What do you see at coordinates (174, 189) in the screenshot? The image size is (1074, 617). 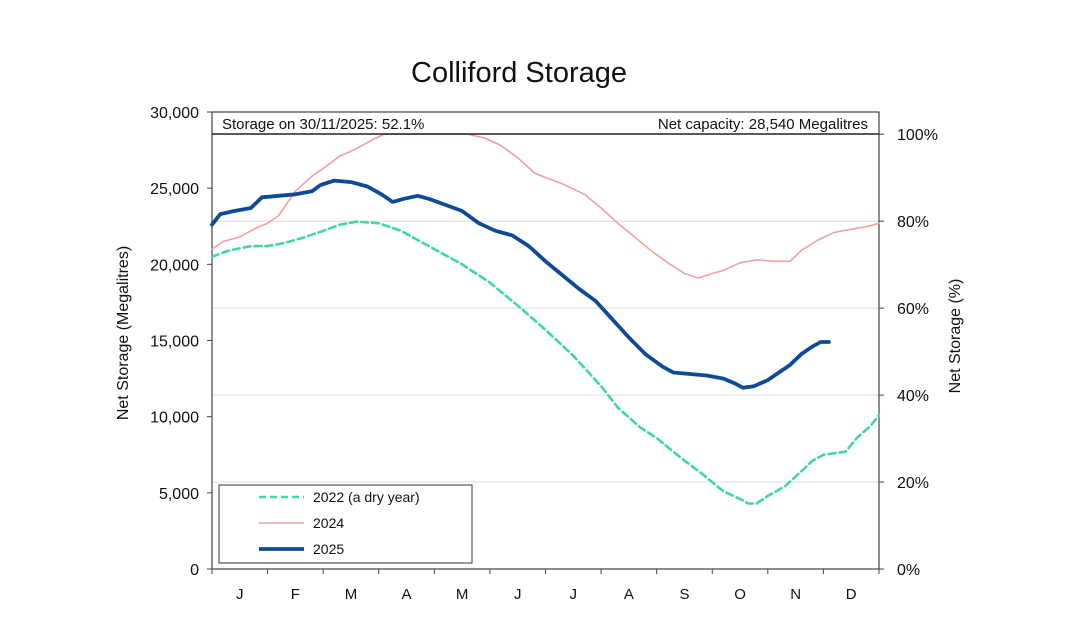 I see `y-tick-label: 25,000` at bounding box center [174, 189].